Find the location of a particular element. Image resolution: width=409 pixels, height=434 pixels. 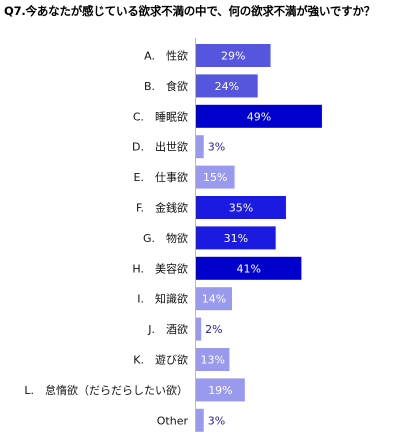

value-label: 31% is located at coordinates (236, 238).